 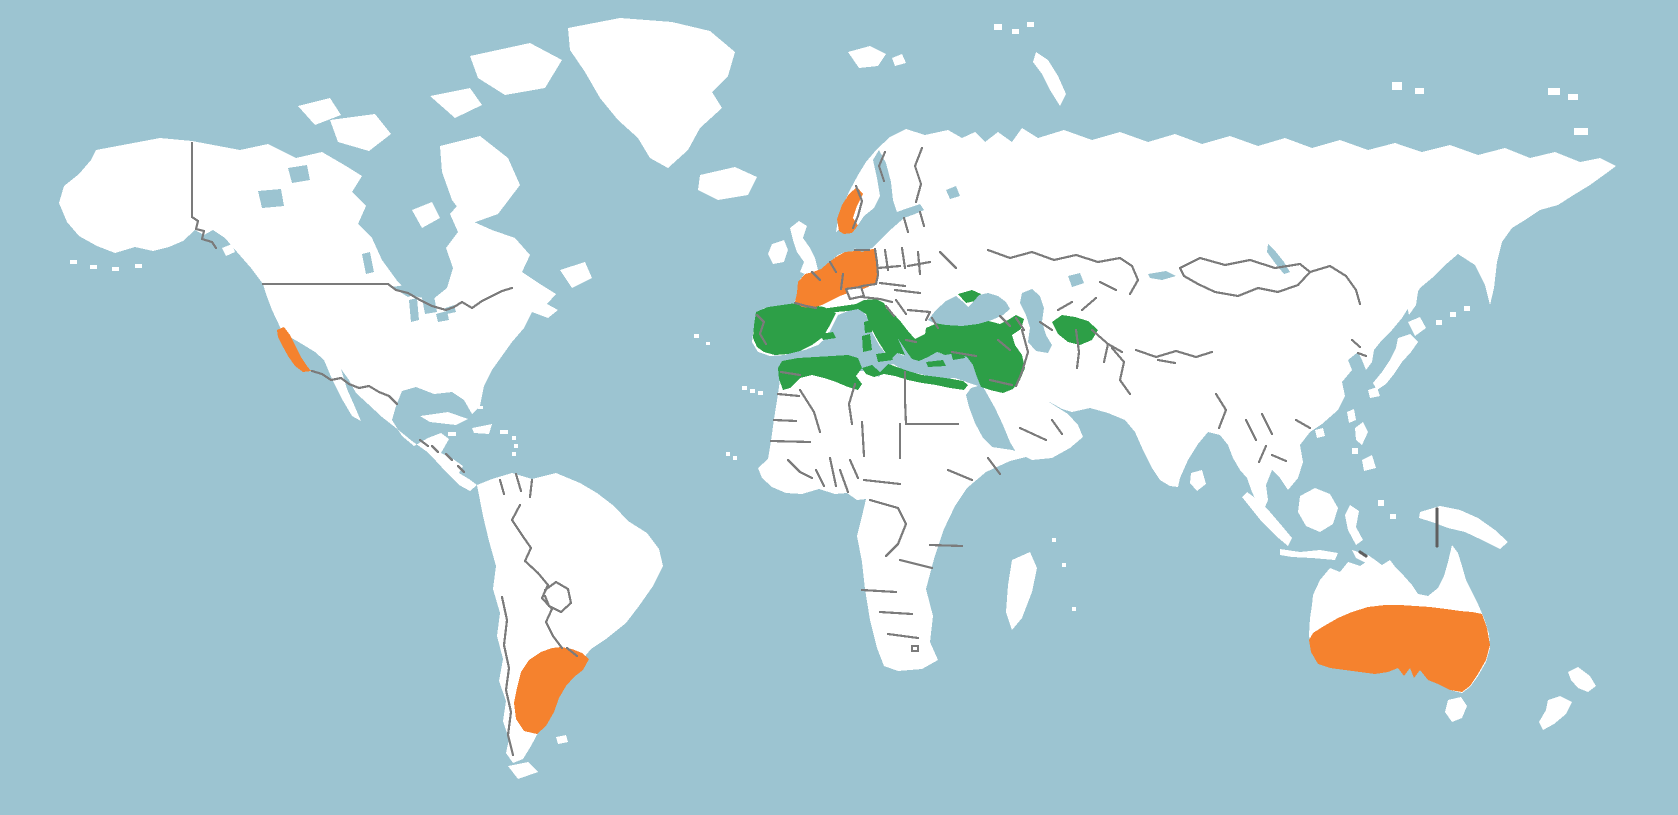 I want to click on north-america-mainland, so click(x=308, y=314).